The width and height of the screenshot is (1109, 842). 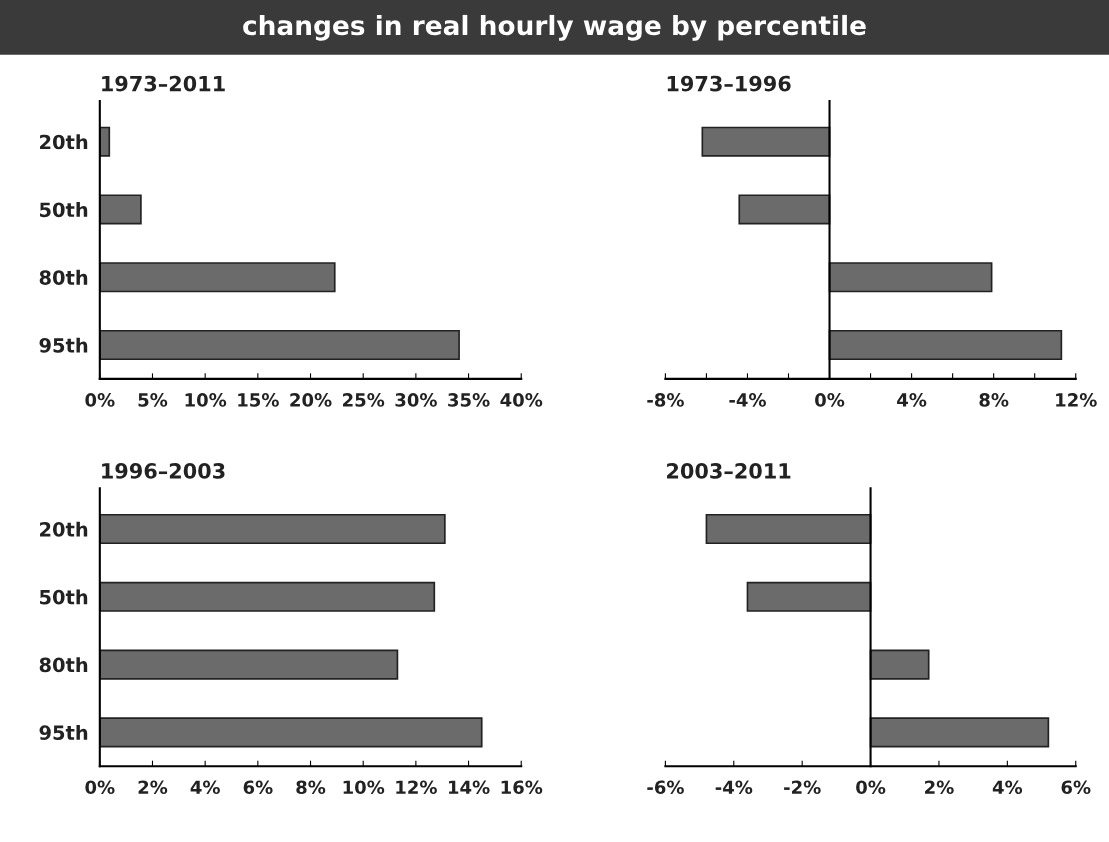 I want to click on x-tick-label: 40%, so click(x=521, y=400).